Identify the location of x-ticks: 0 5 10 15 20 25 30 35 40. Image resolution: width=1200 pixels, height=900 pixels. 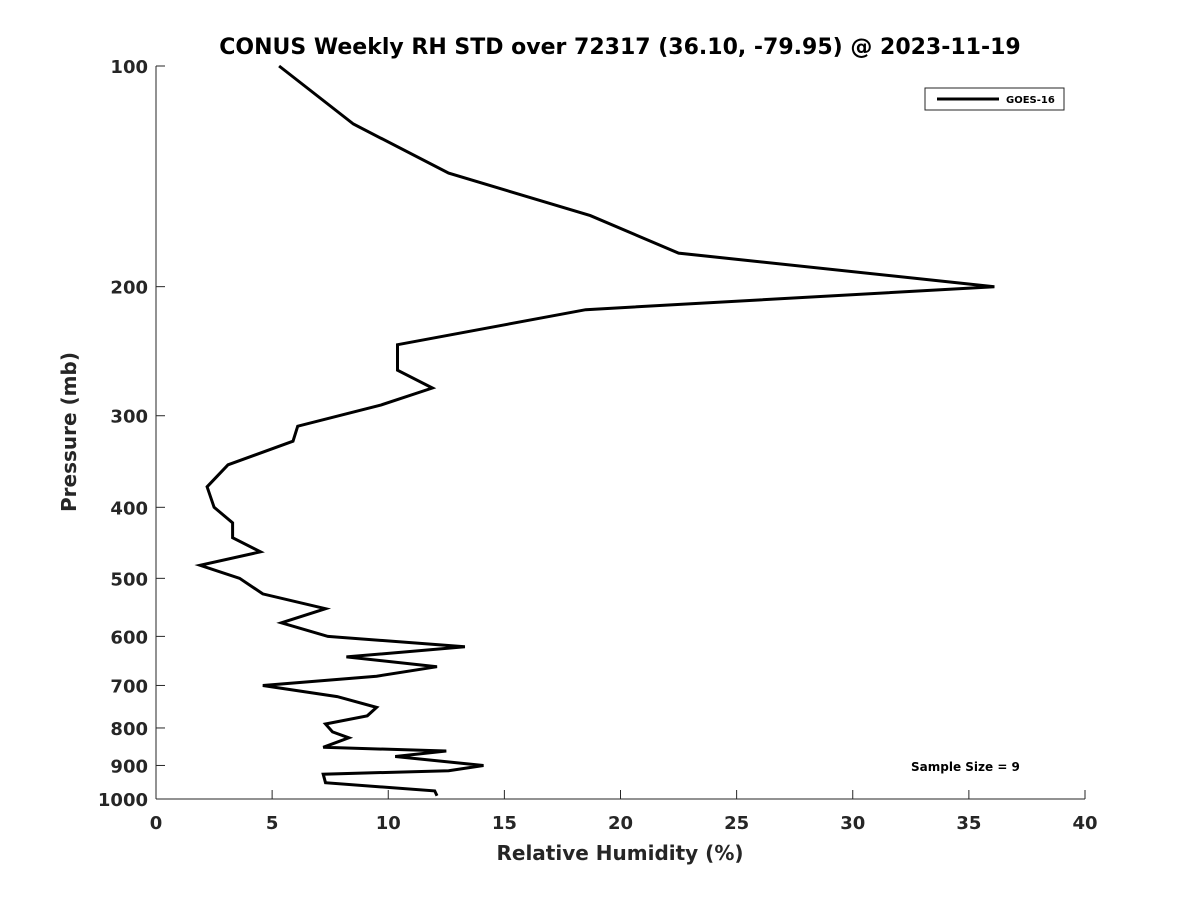
(624, 812).